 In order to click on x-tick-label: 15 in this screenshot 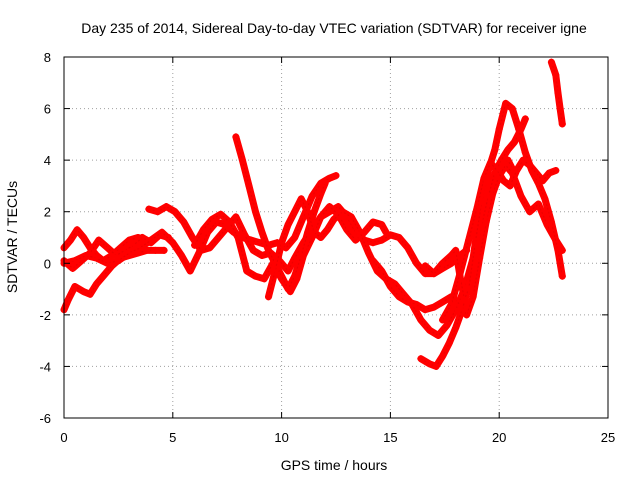, I will do `click(390, 437)`.